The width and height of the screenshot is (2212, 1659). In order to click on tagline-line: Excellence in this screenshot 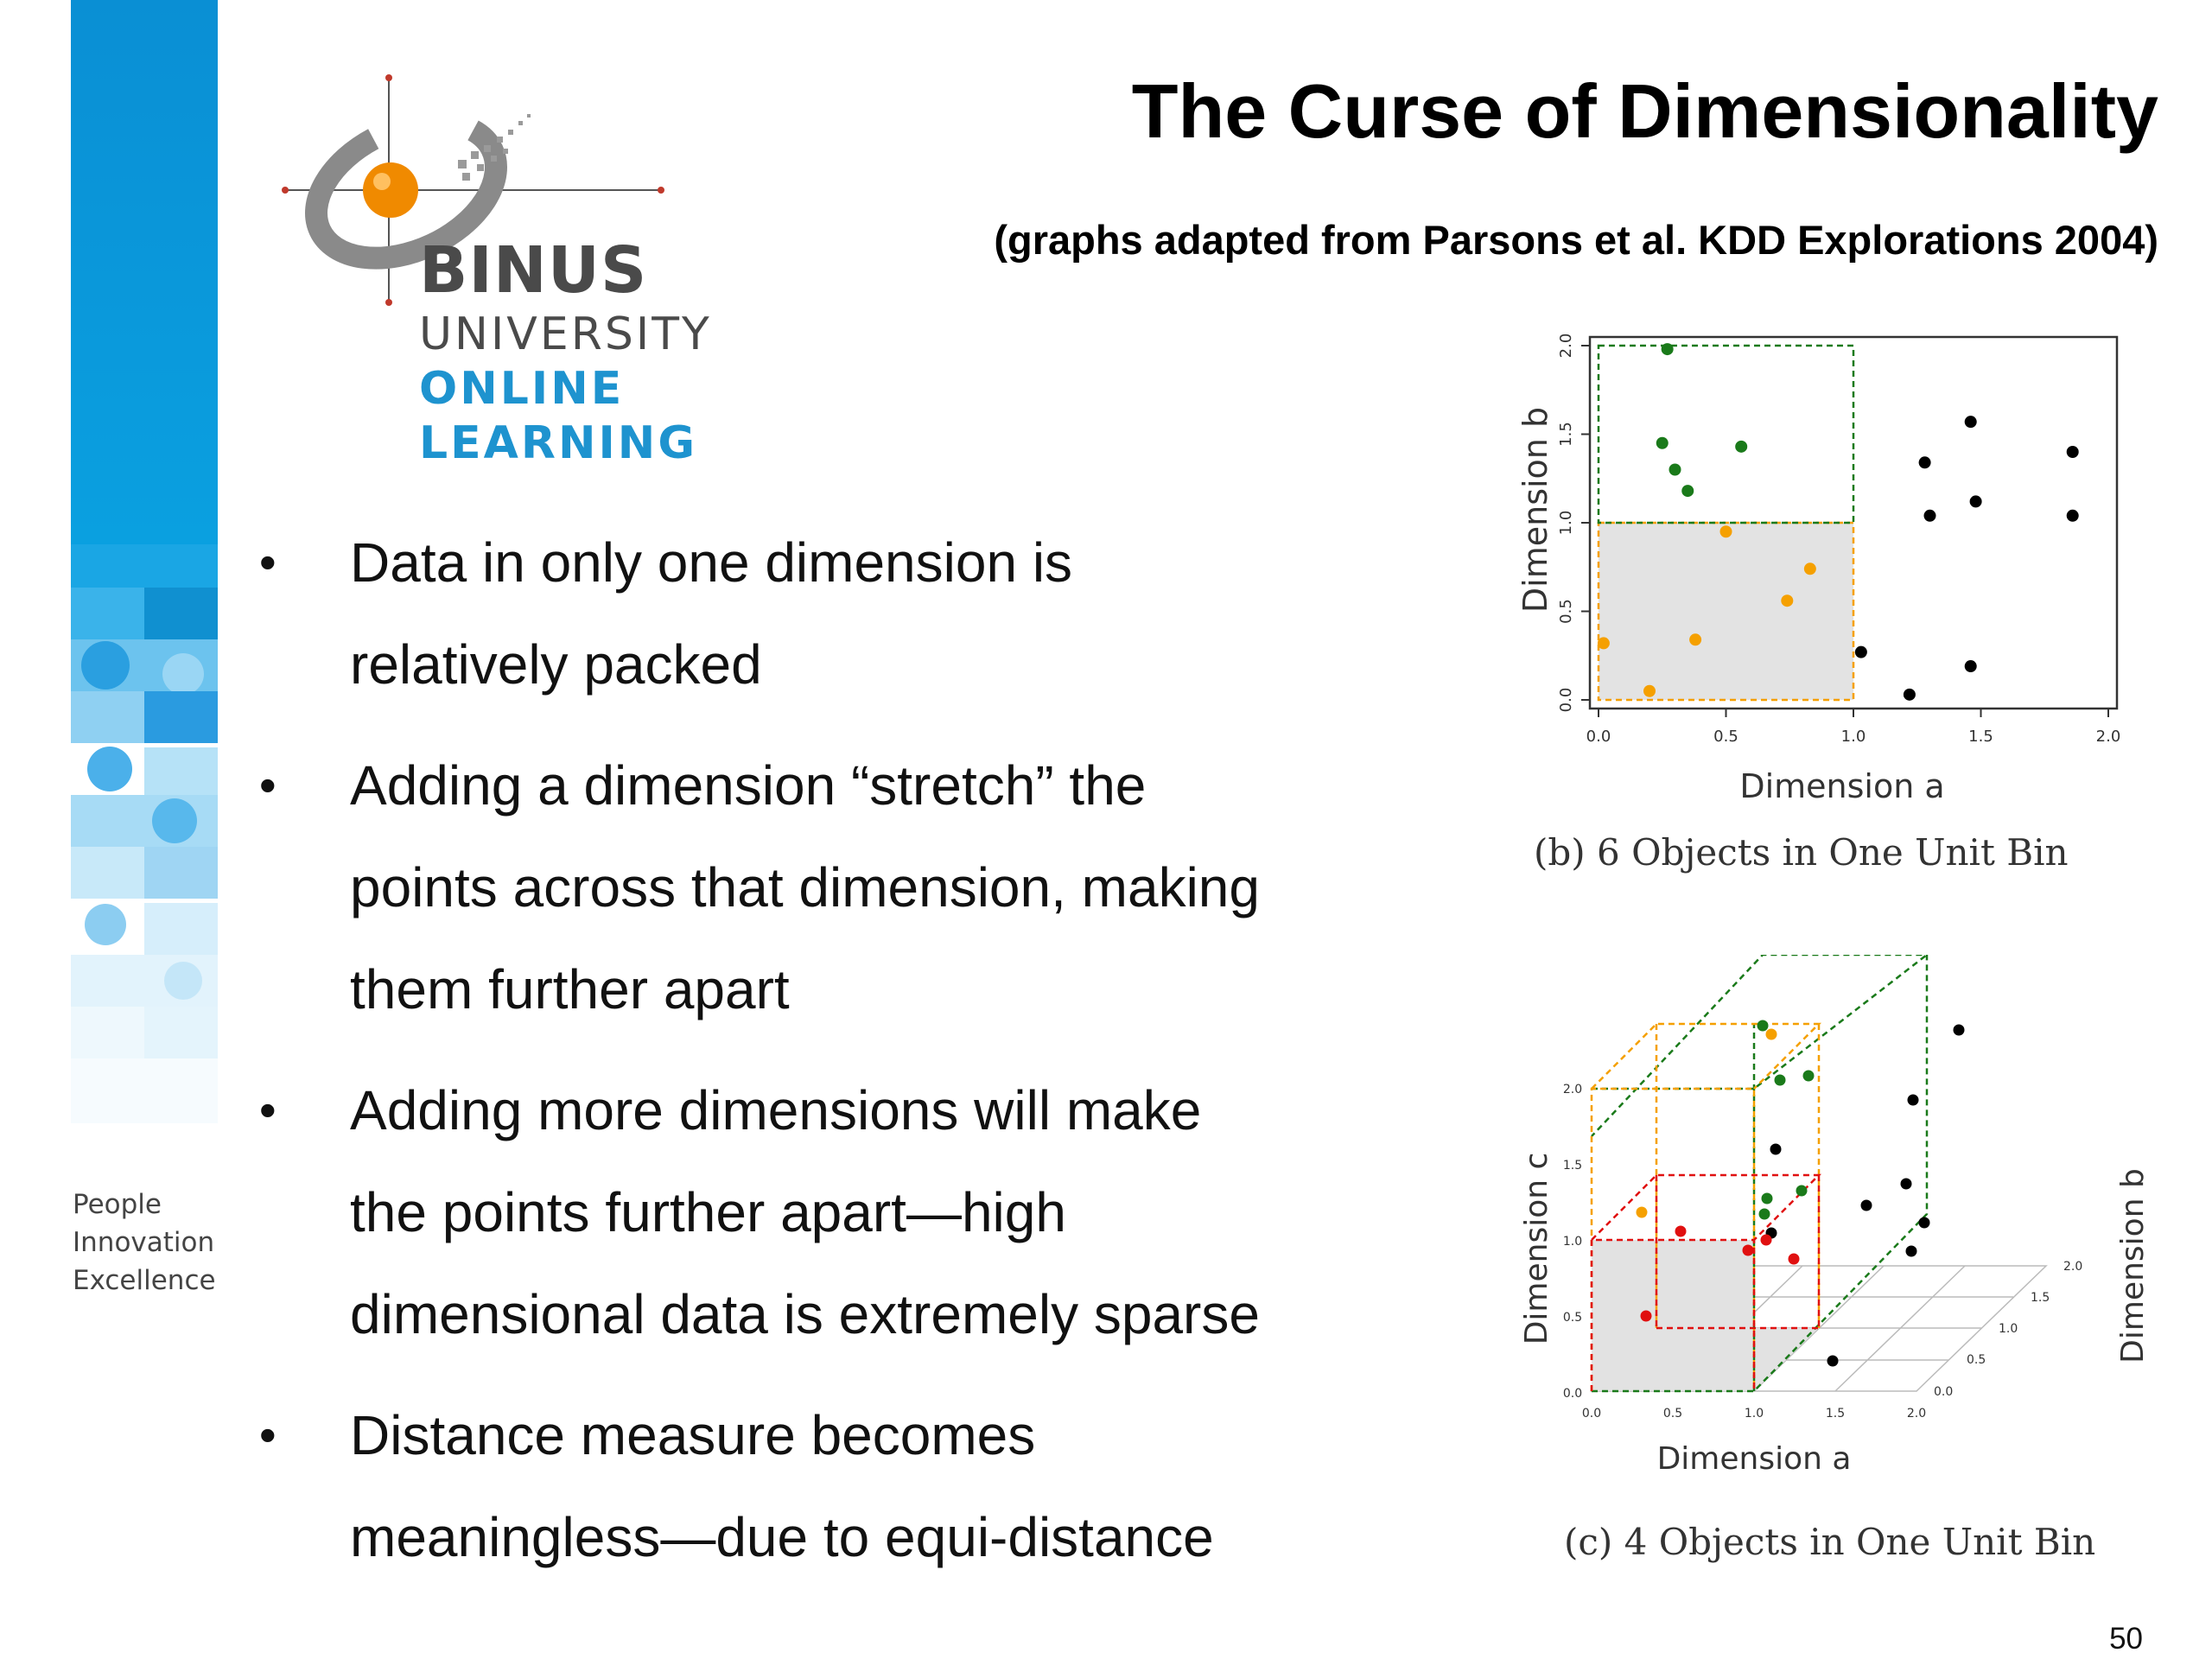, I will do `click(144, 1280)`.